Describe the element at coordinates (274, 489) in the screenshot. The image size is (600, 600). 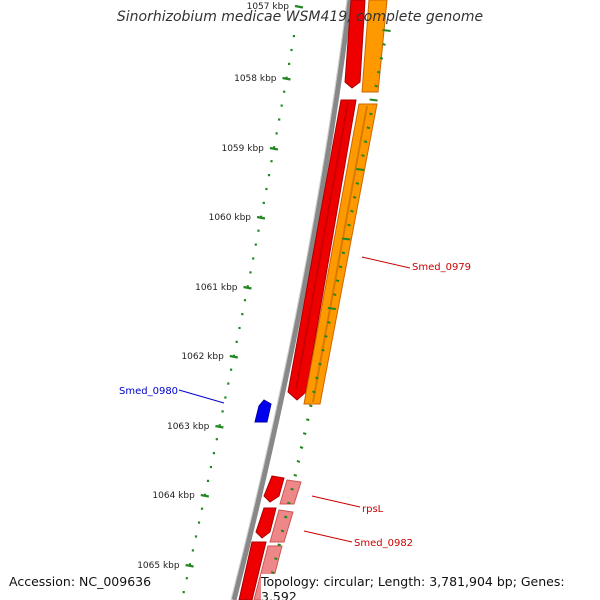
I see `cds-block-rpsl` at that location.